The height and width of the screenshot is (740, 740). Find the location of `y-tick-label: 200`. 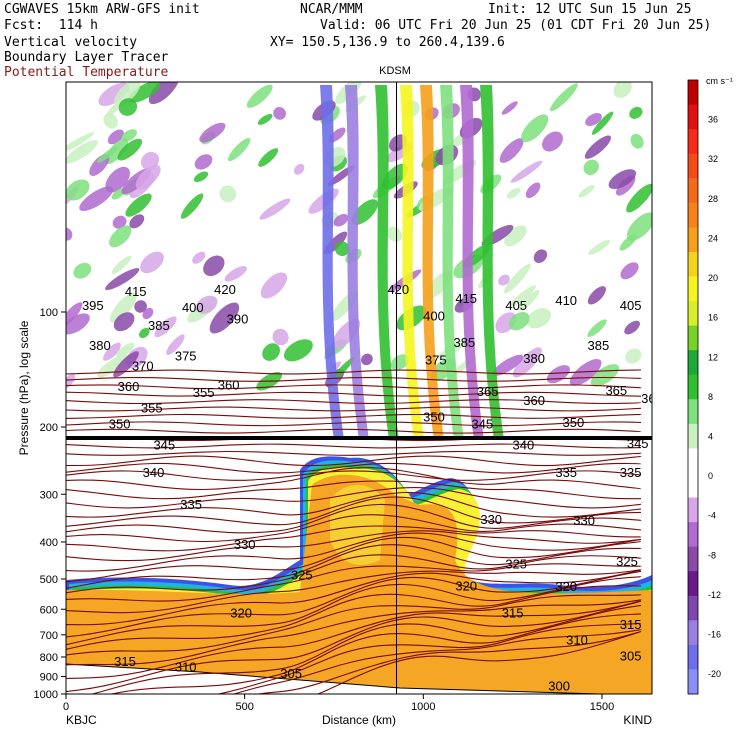

y-tick-label: 200 is located at coordinates (49, 428).